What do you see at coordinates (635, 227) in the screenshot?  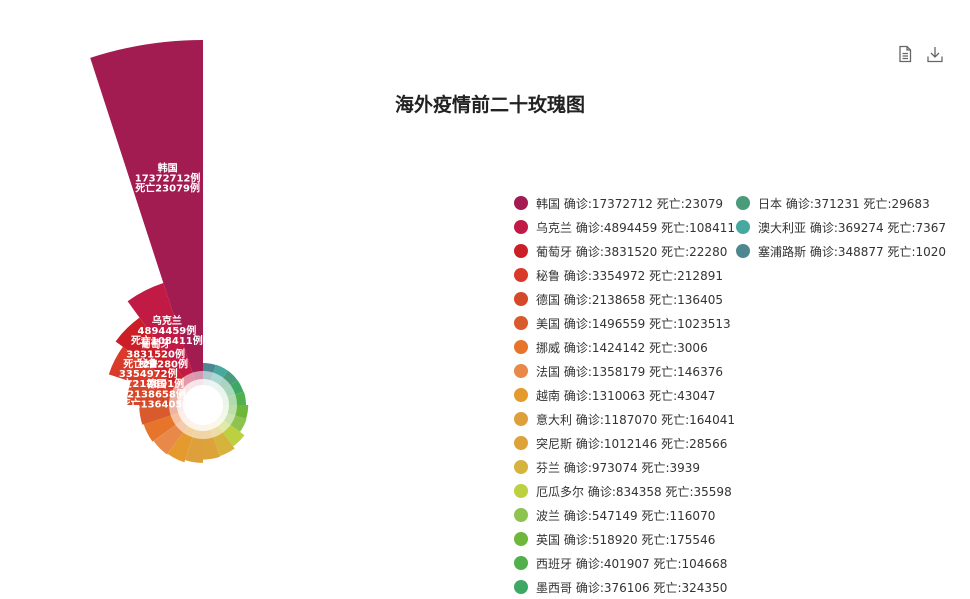 I see `legend-label: 乌克兰 确诊:4894459 死亡:108411` at bounding box center [635, 227].